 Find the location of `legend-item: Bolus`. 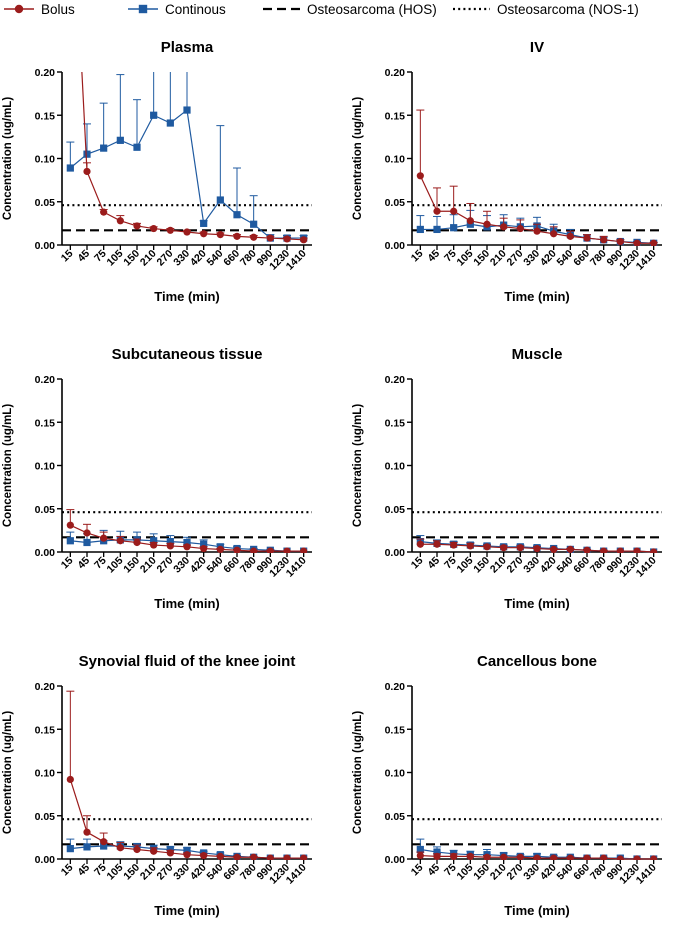

legend-item: Bolus is located at coordinates (39, 9).